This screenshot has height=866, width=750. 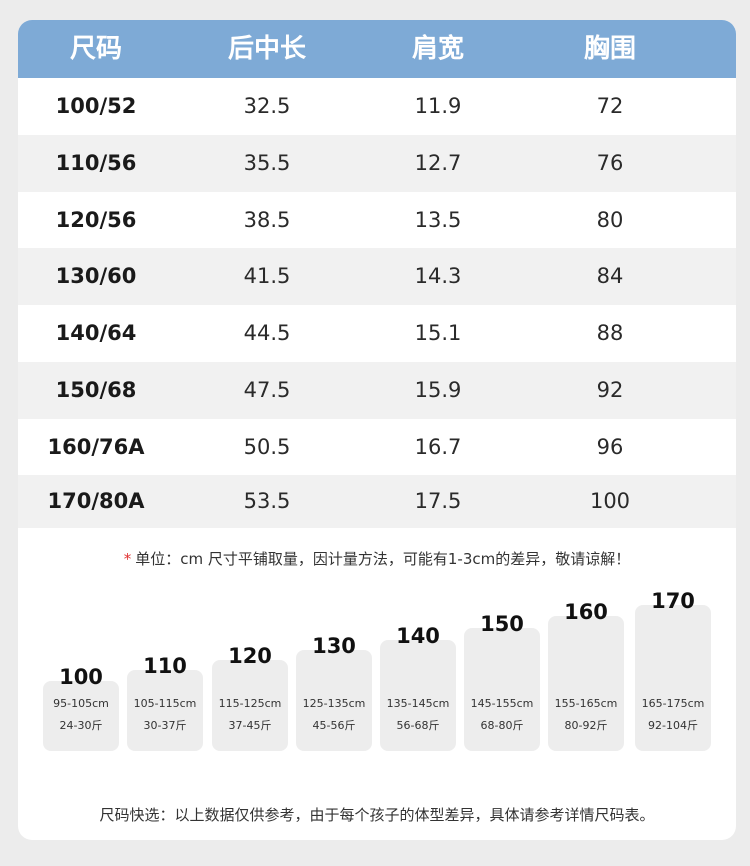 What do you see at coordinates (96, 163) in the screenshot?
I see `cell-size: 110/56` at bounding box center [96, 163].